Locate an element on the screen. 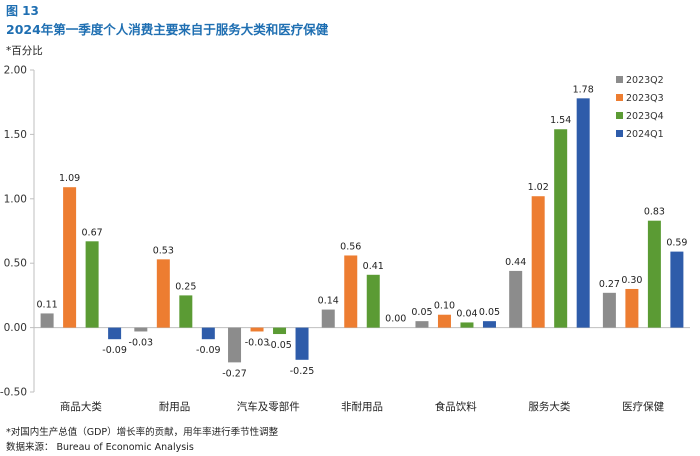 The width and height of the screenshot is (700, 456). data-label: 0.04 is located at coordinates (466, 313).